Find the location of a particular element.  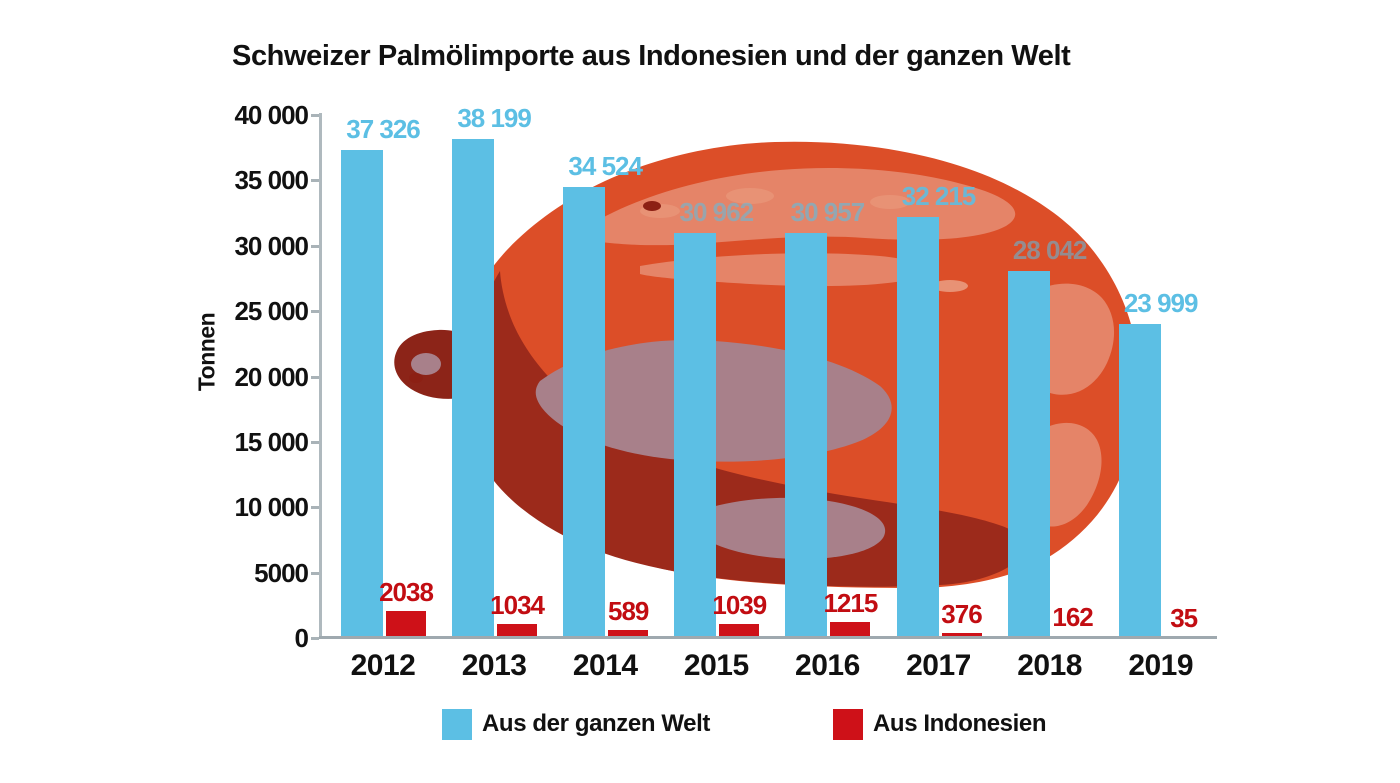

chart-legend: Aus der ganzen Welt Aus Indonesien is located at coordinates (700, 728).